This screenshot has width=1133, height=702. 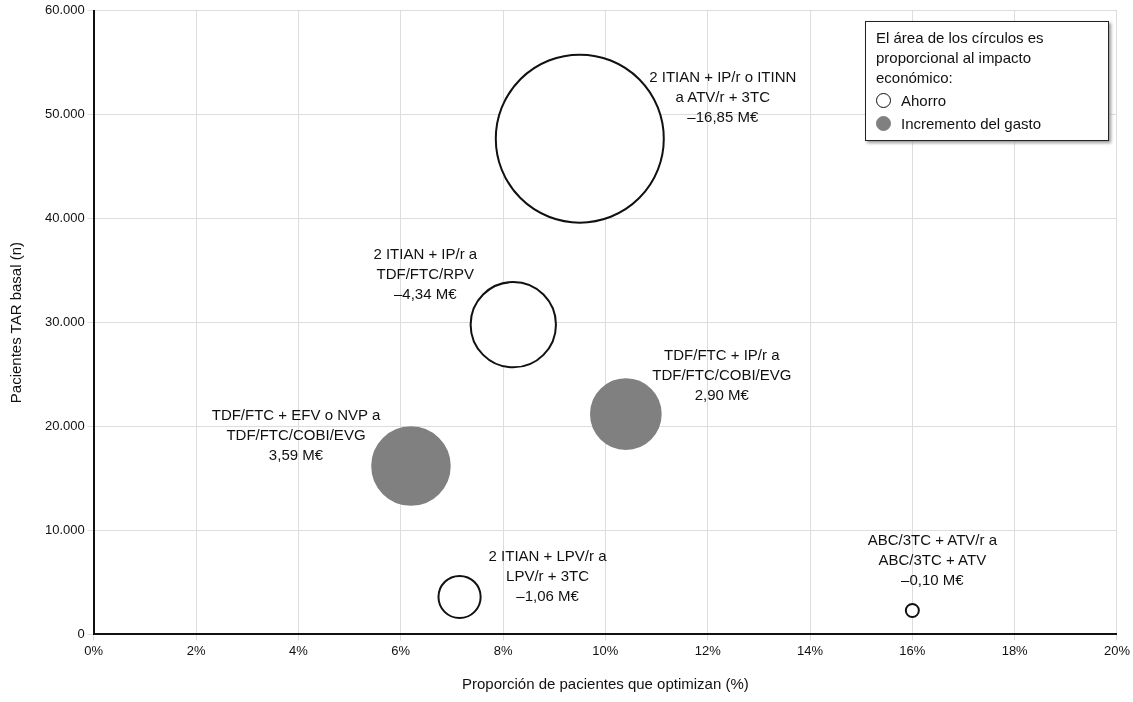 I want to click on data-label: TDF/FTC + EFV o NVP a TDF/FTC/COBI/EVG 3,59 M€, so click(x=296, y=435).